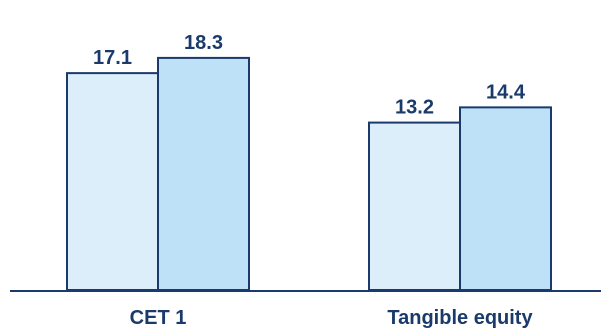  I want to click on category-labels-group: CET 1 Tangible equity, so click(332, 318).